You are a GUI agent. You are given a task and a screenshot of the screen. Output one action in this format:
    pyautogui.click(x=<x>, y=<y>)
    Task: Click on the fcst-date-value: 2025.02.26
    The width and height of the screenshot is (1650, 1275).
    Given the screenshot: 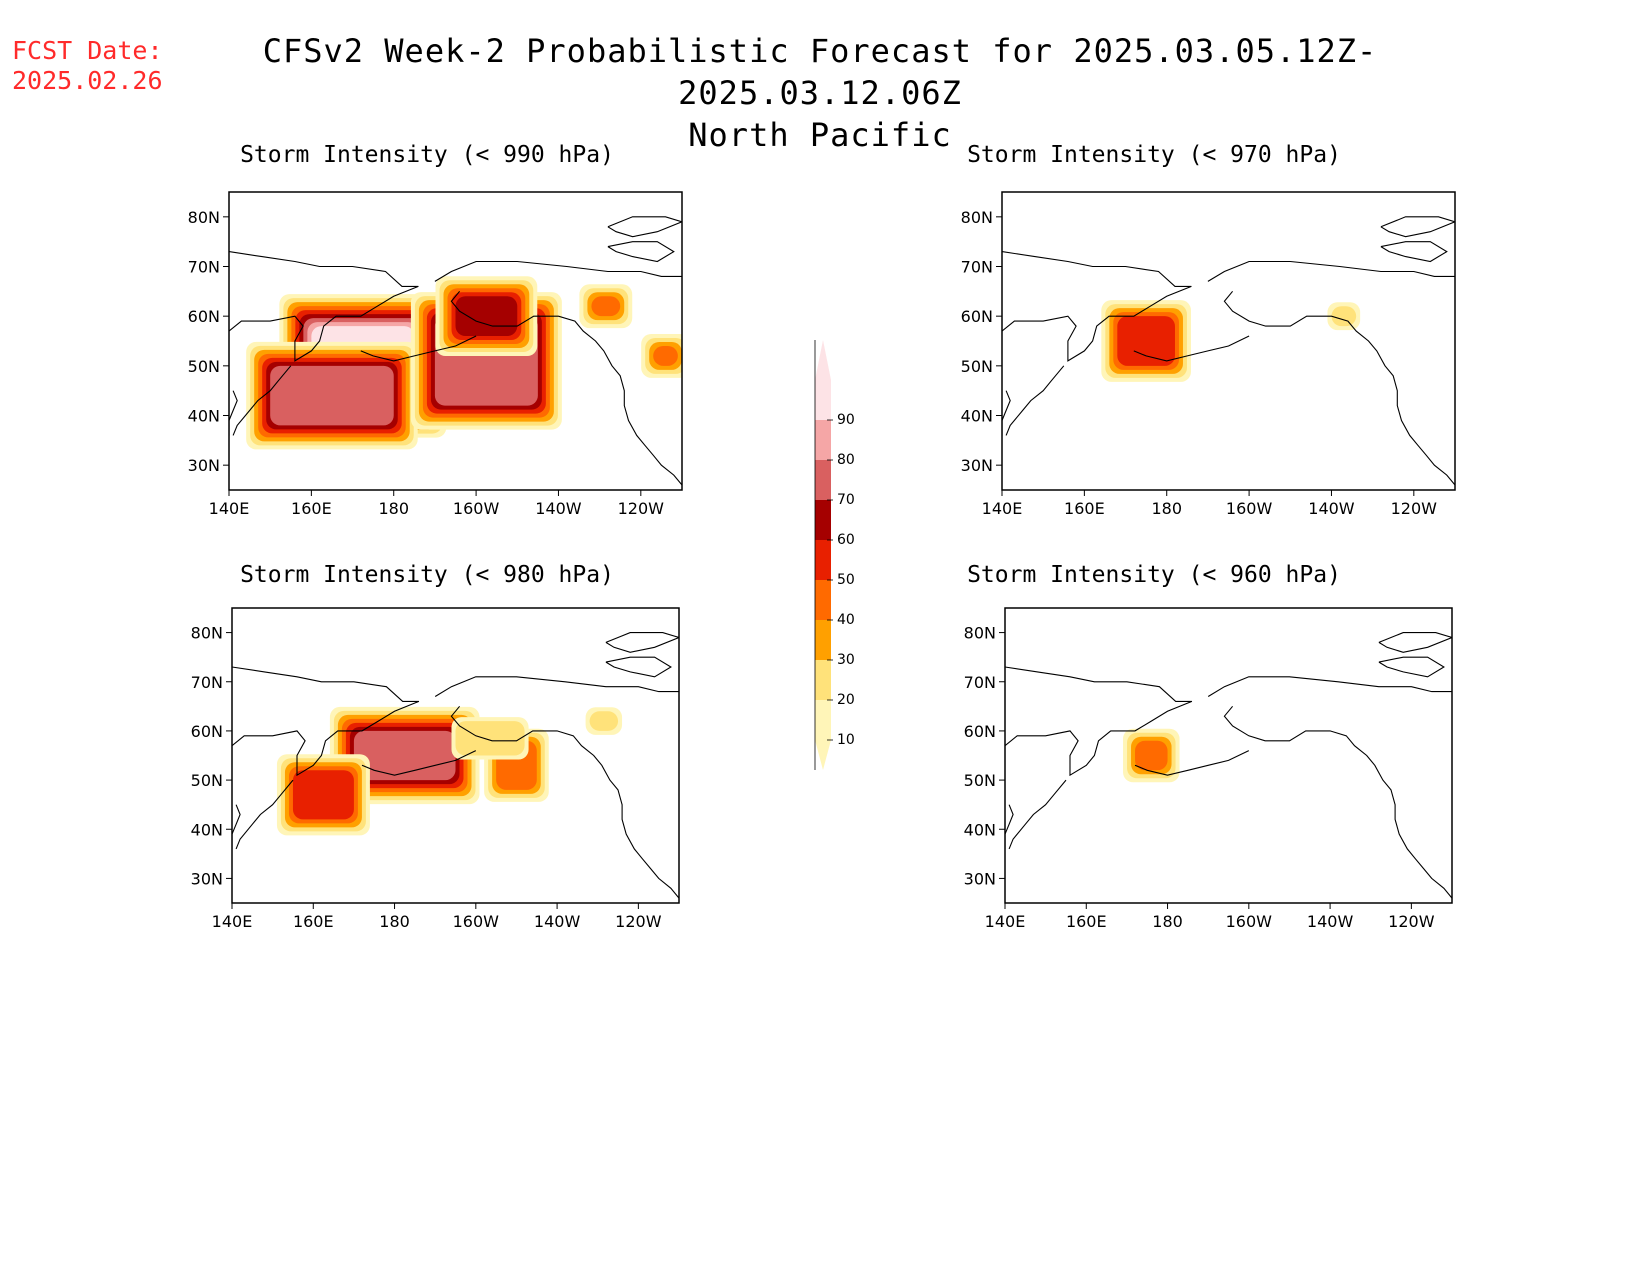 What is the action you would take?
    pyautogui.click(x=87, y=80)
    